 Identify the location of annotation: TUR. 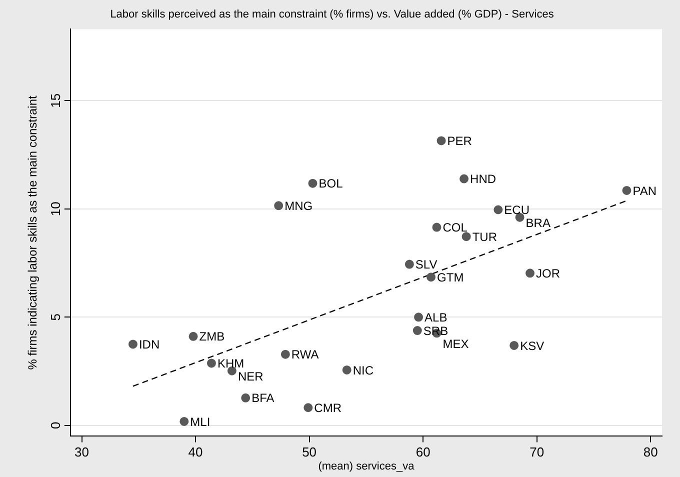
(485, 237).